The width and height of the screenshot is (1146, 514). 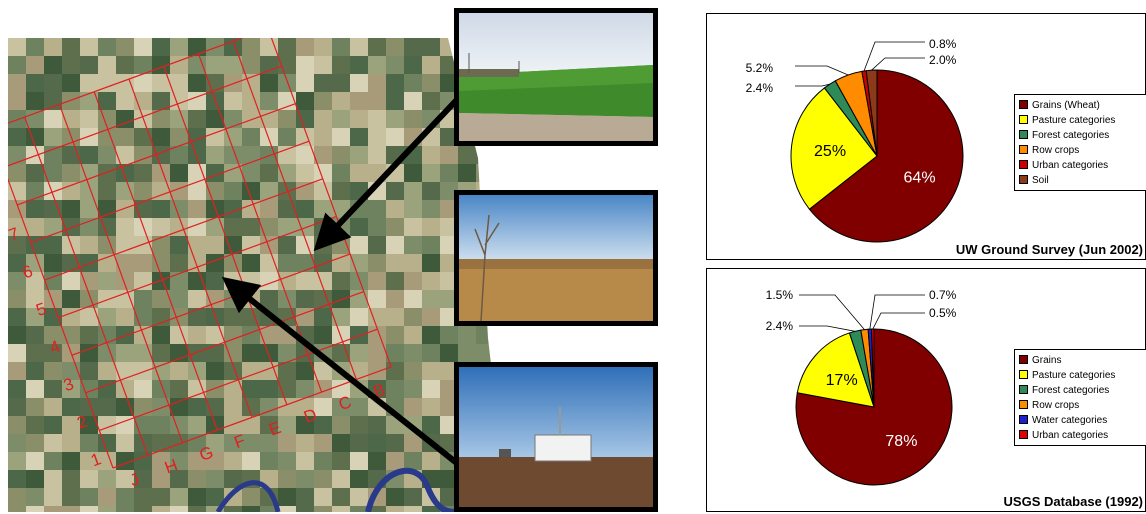 What do you see at coordinates (1066, 105) in the screenshot?
I see `legend-label: Grains (Wheat)` at bounding box center [1066, 105].